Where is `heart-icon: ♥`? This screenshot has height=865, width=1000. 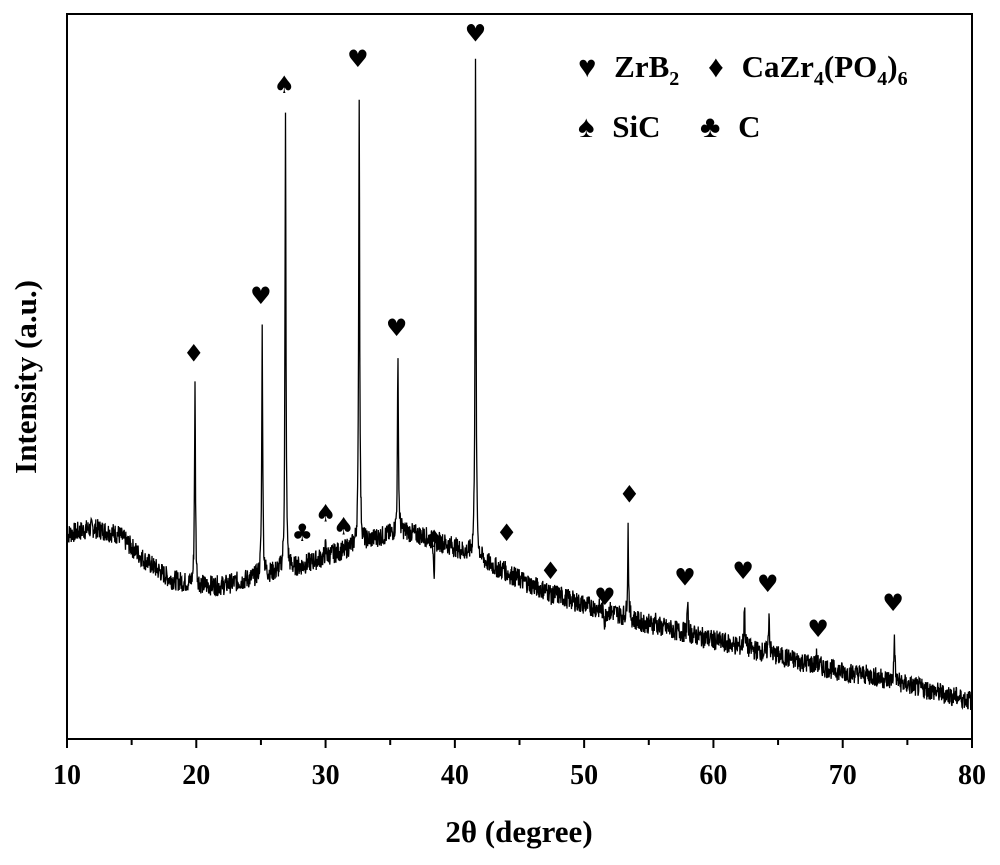
heart-icon: ♥ is located at coordinates (587, 66).